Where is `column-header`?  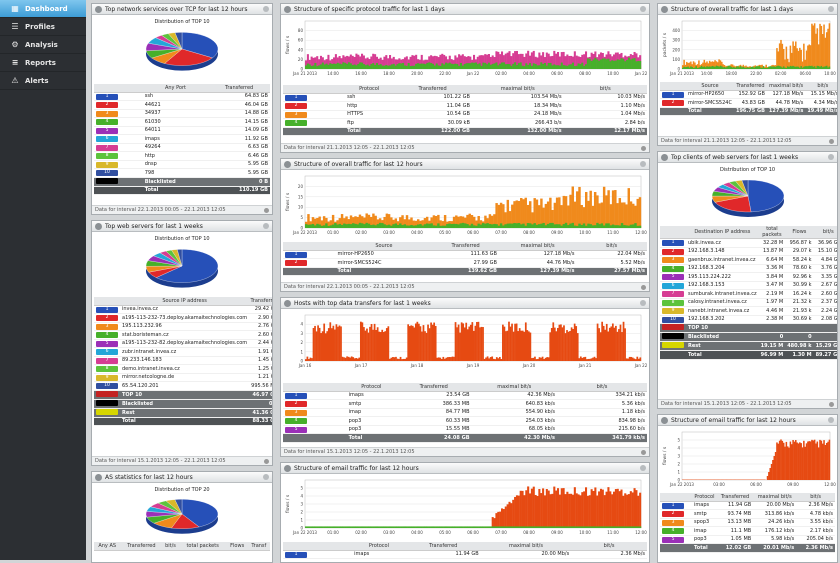 column-header is located at coordinates (107, 301).